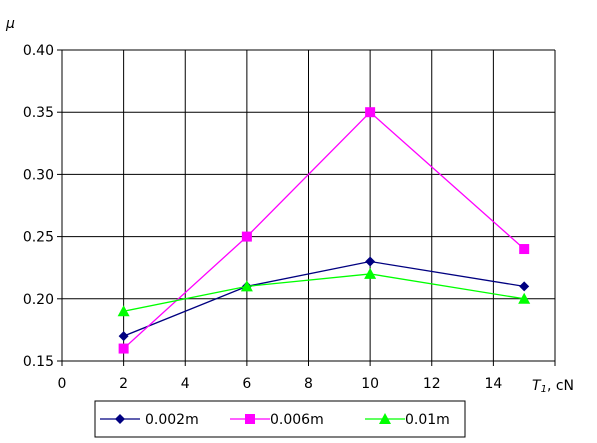  What do you see at coordinates (172, 420) in the screenshot?
I see `legend-label: 0.002m` at bounding box center [172, 420].